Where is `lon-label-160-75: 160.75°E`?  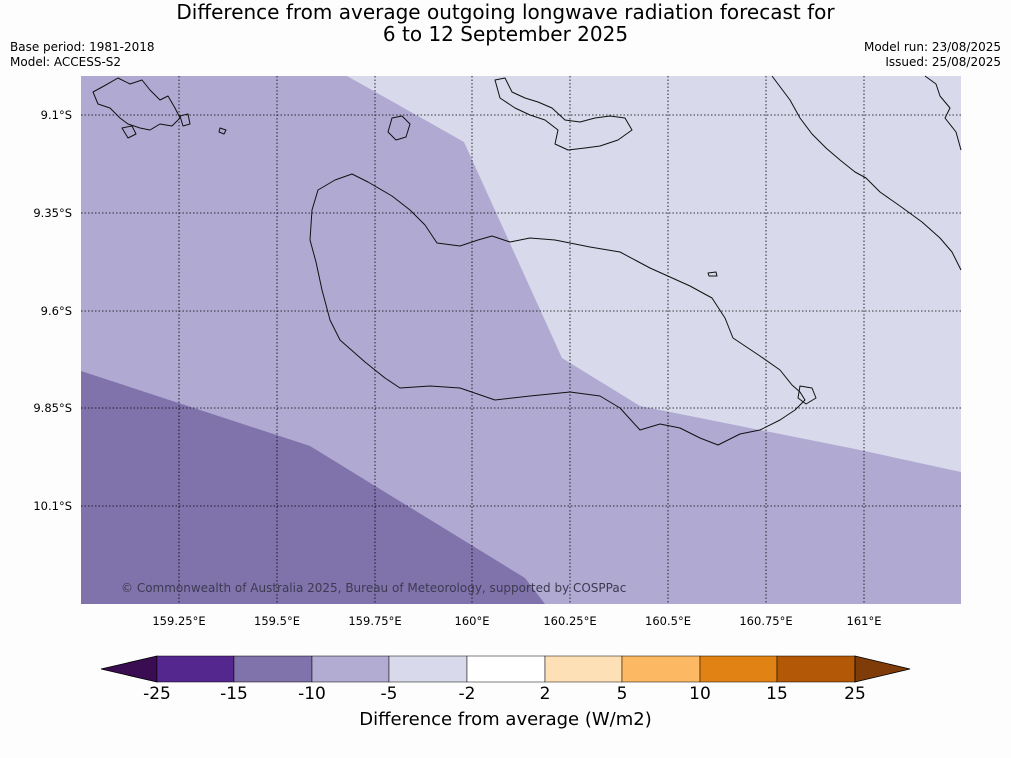 lon-label-160-75: 160.75°E is located at coordinates (766, 621).